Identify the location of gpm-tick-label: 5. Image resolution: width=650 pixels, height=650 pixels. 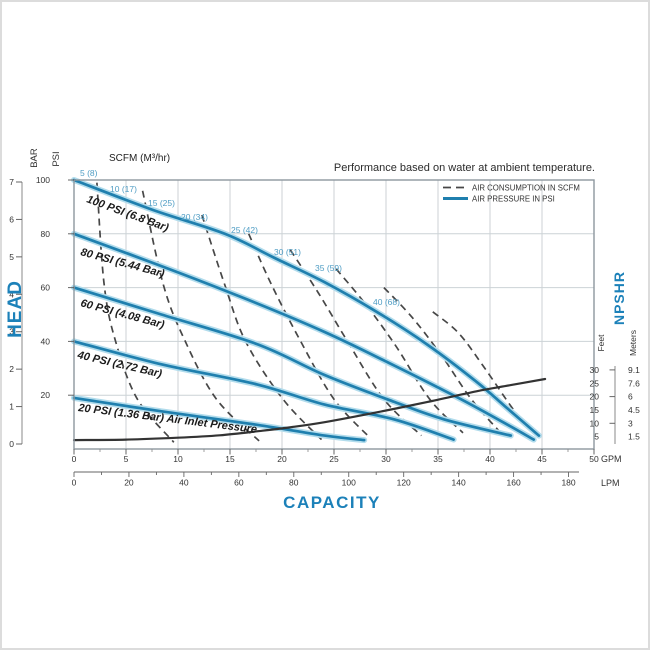
(126, 459).